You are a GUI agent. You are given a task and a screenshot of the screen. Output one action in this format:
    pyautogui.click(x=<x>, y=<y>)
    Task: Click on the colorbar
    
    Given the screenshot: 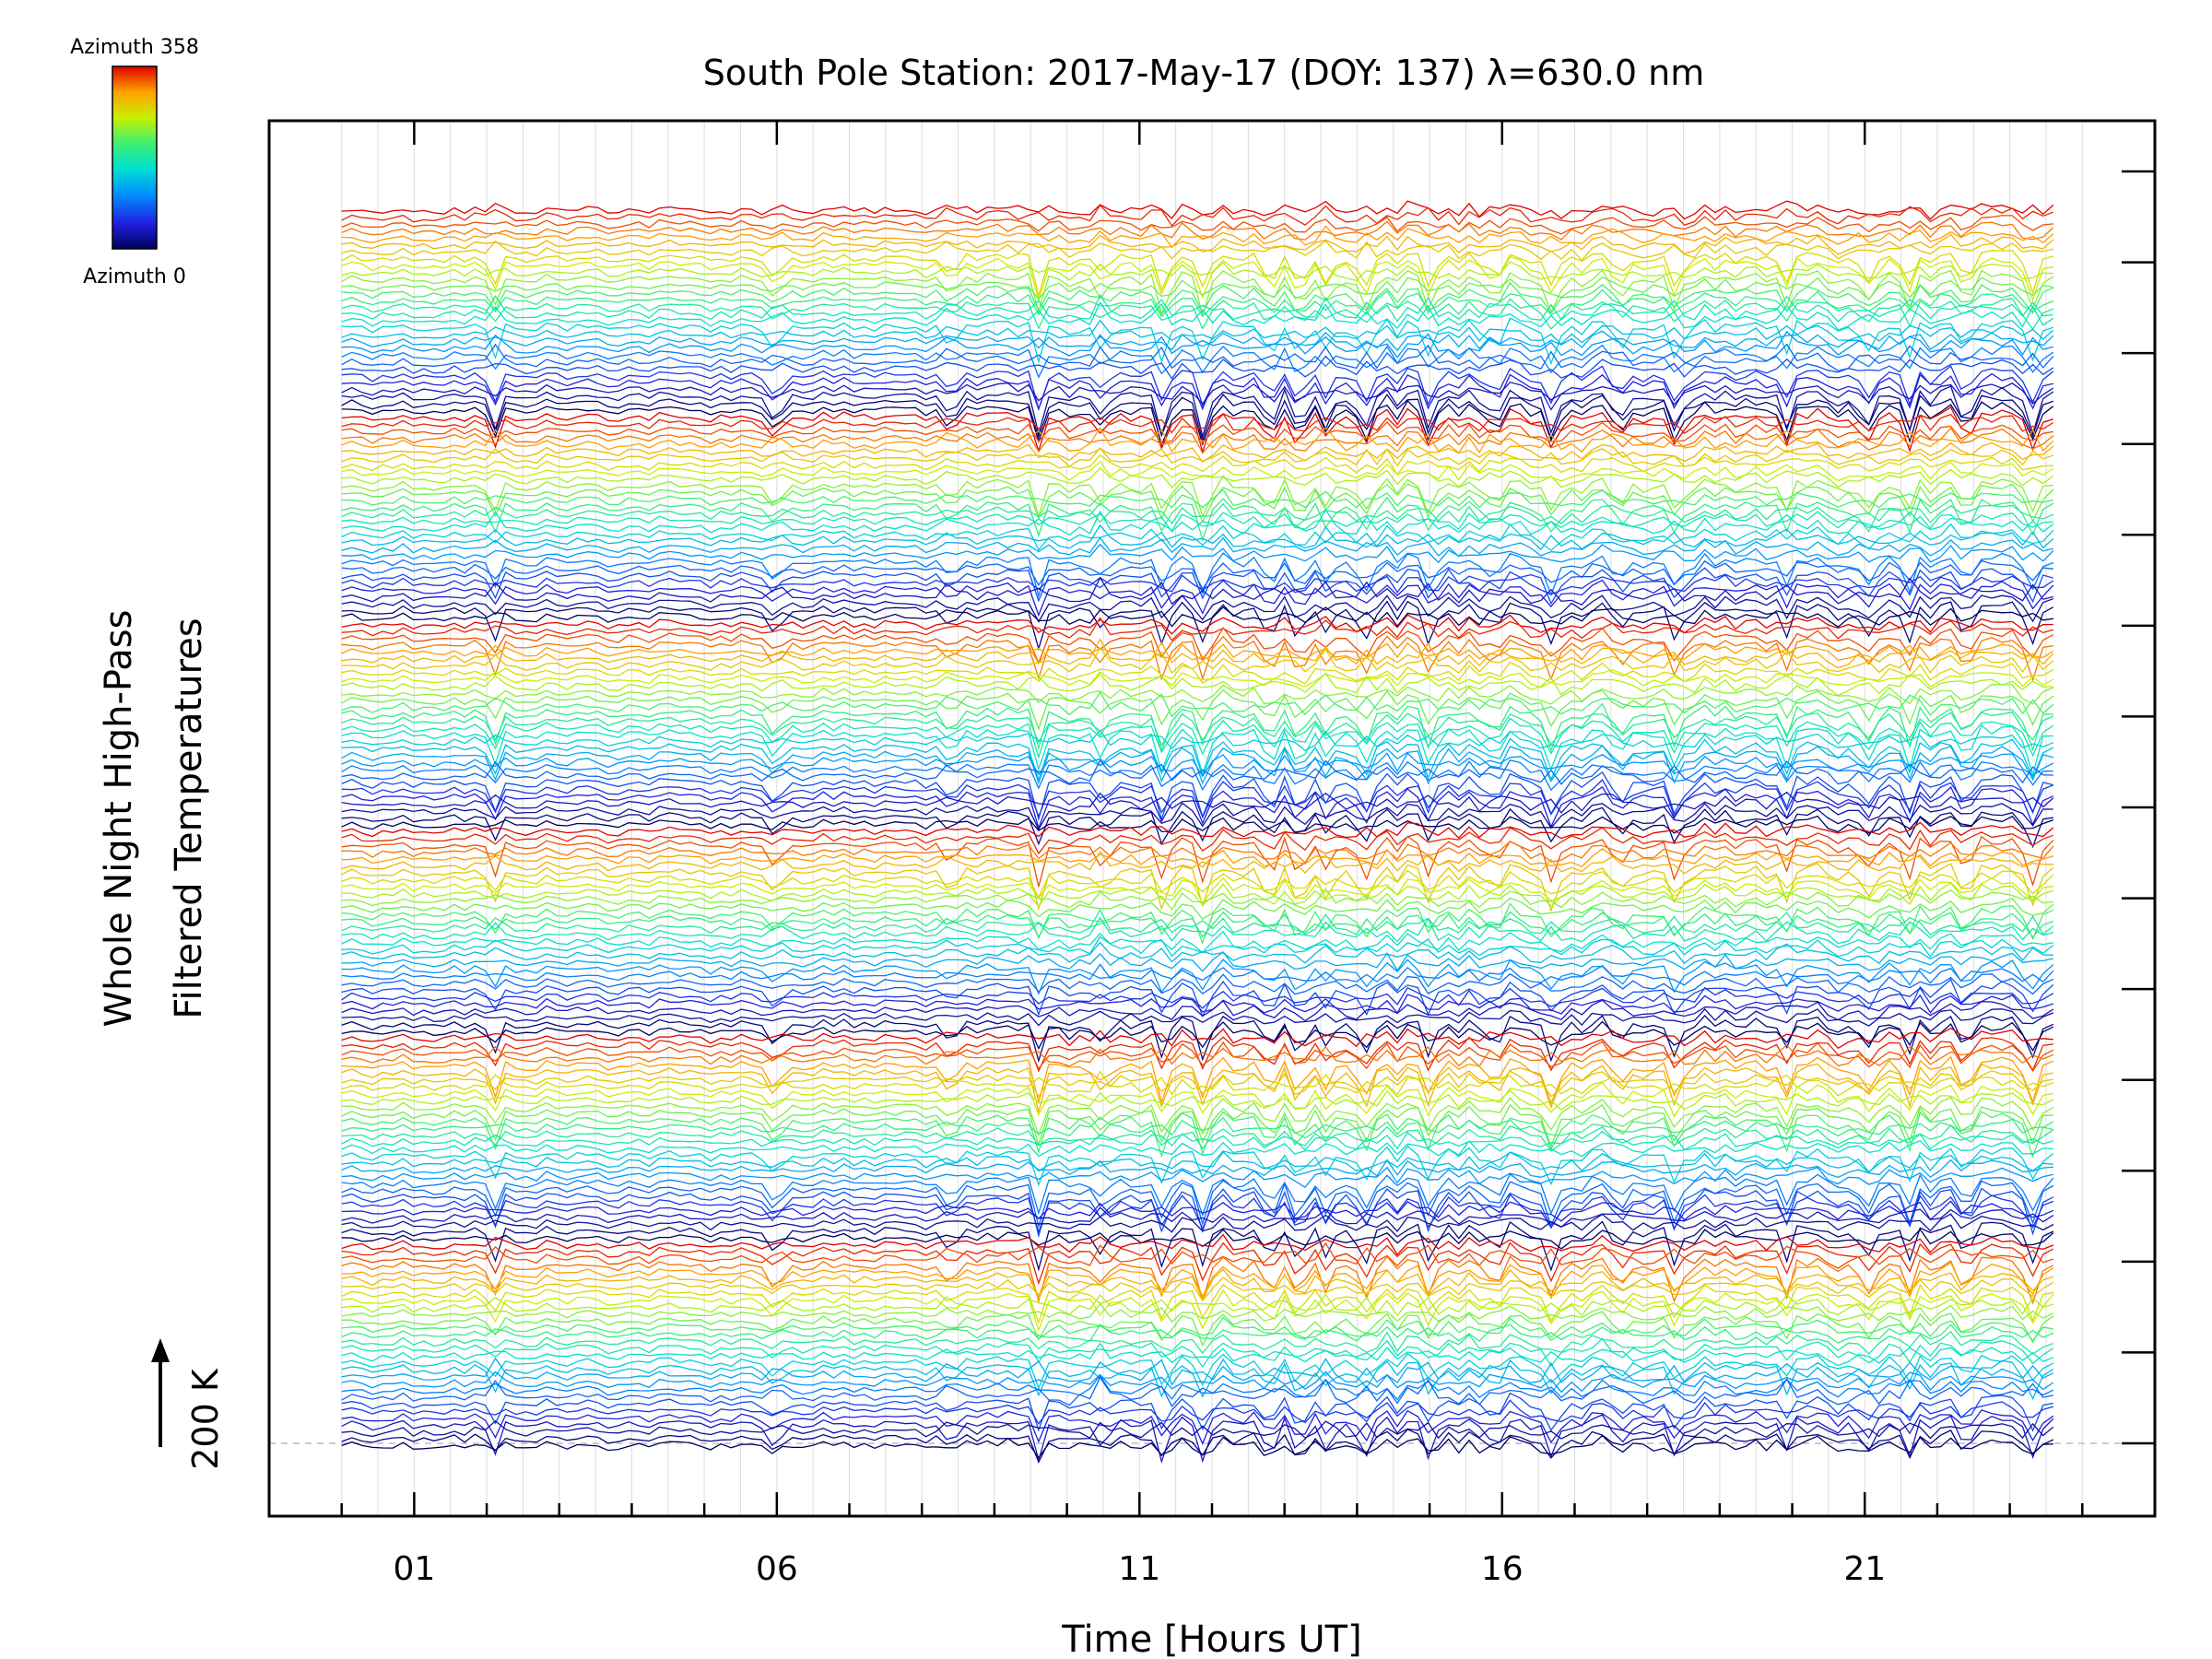 What is the action you would take?
    pyautogui.click(x=135, y=157)
    